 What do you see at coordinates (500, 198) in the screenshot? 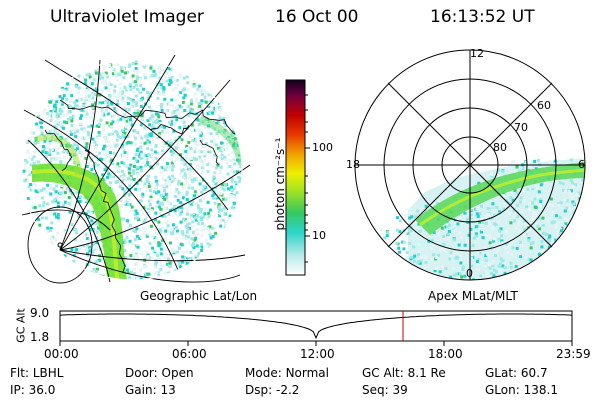
I see `right-auroral-oval-band` at bounding box center [500, 198].